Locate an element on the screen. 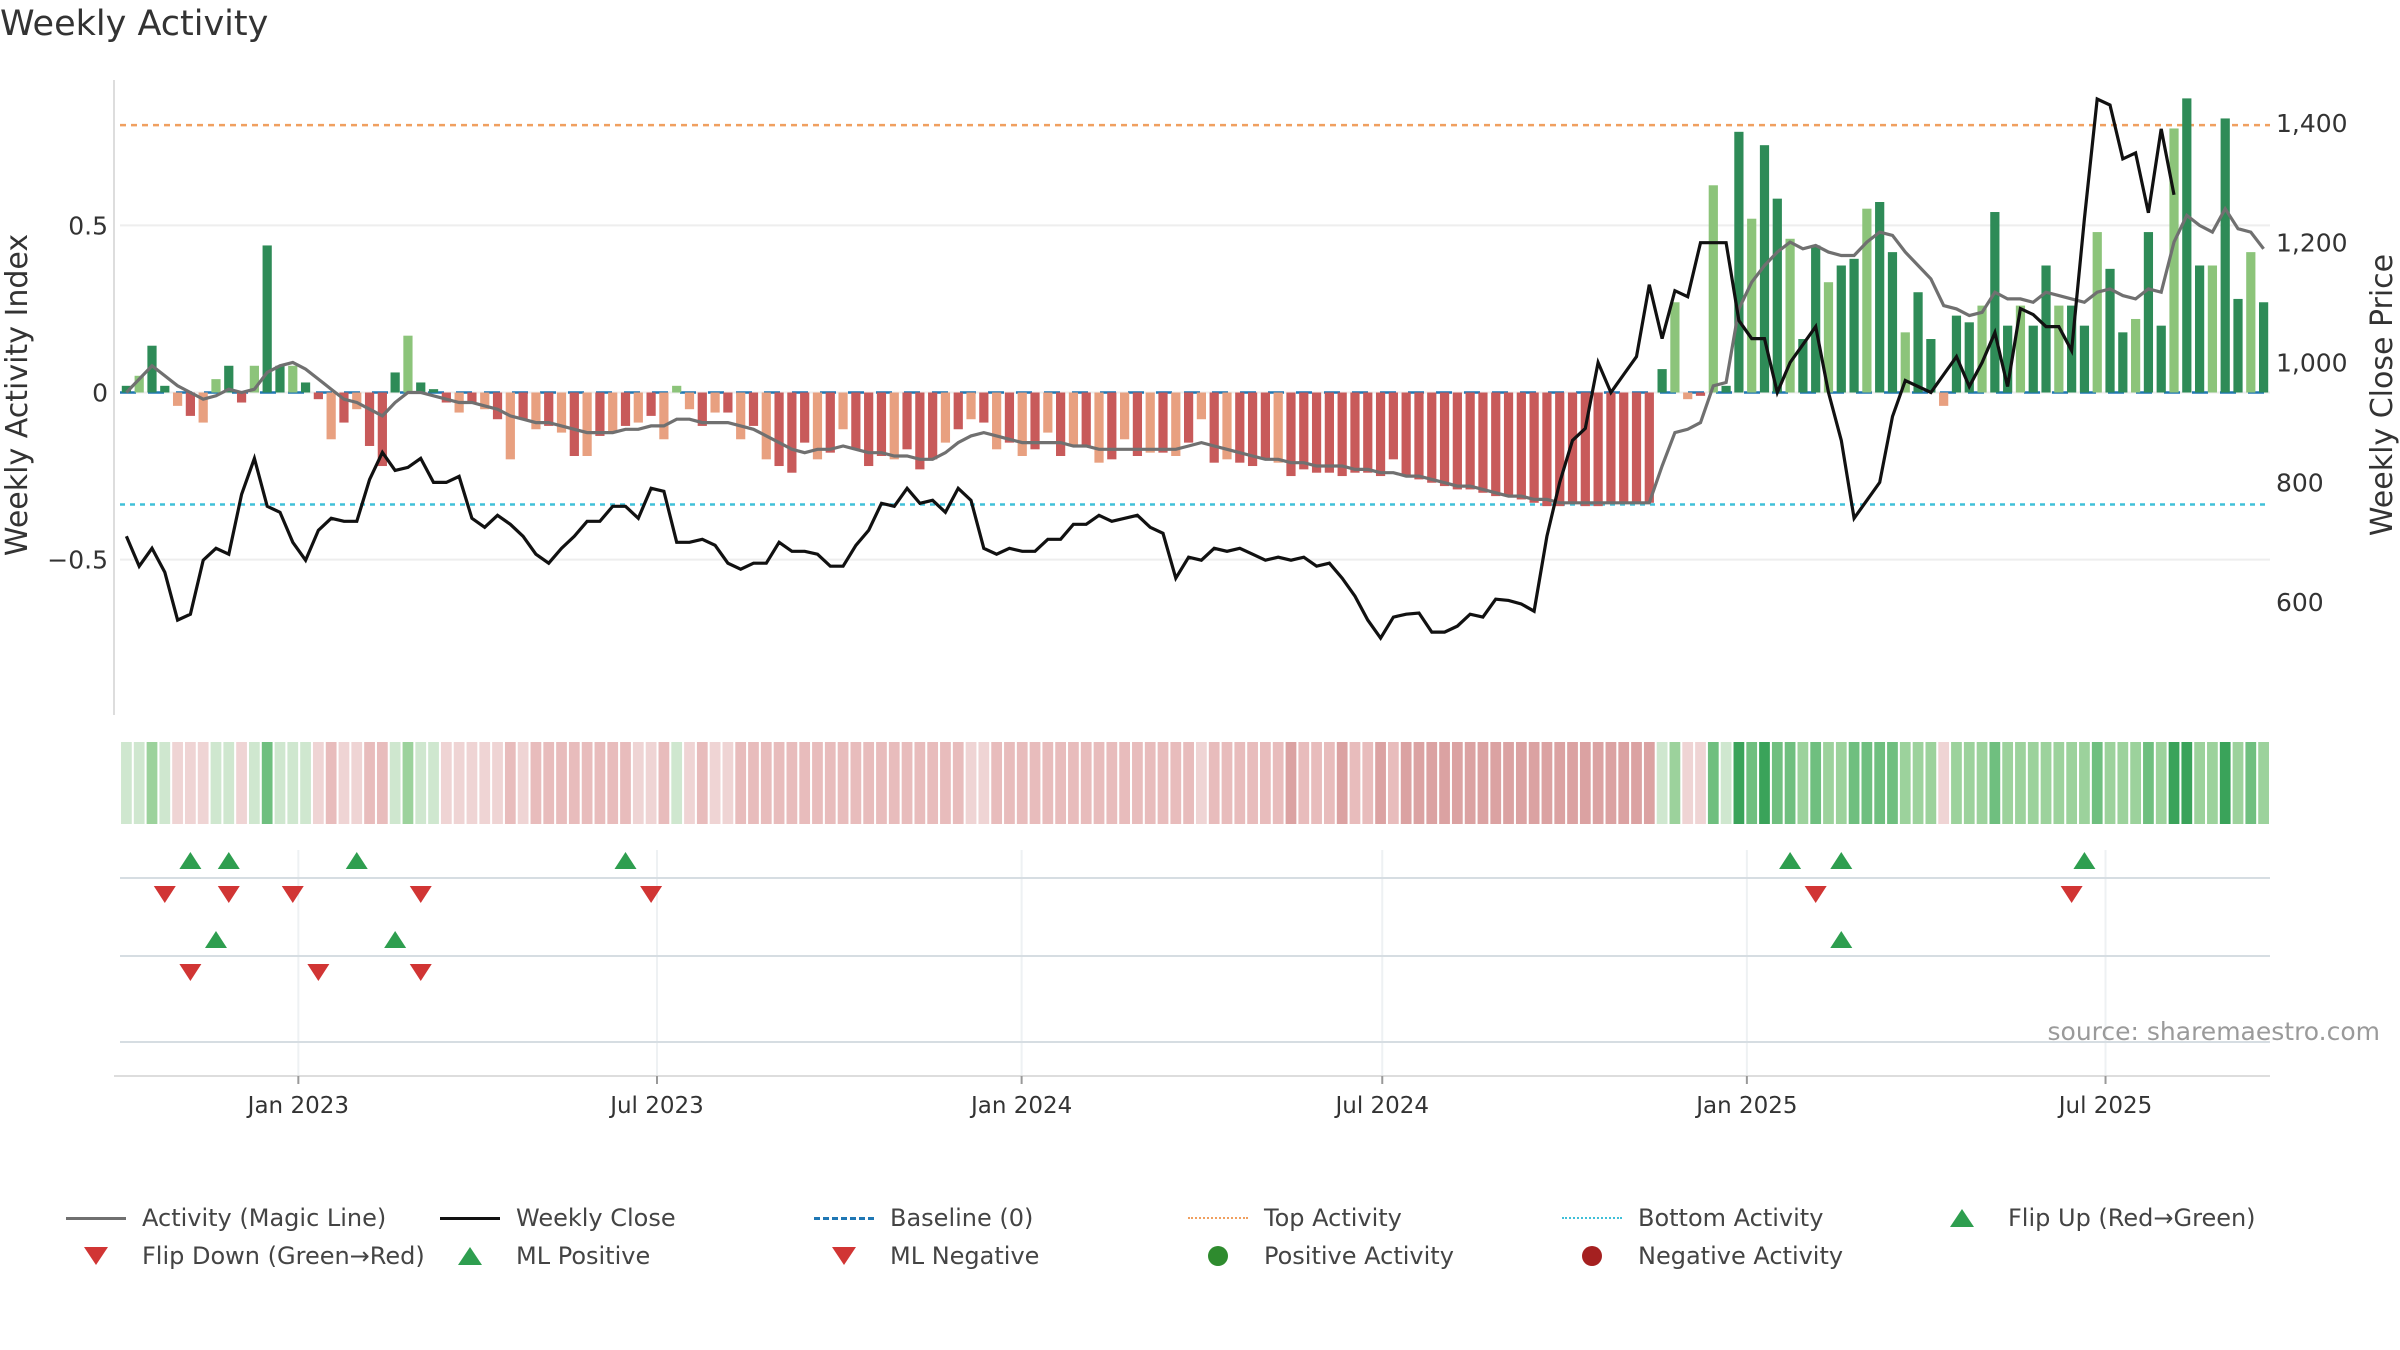  activity-heat-strip is located at coordinates (1195, 783).